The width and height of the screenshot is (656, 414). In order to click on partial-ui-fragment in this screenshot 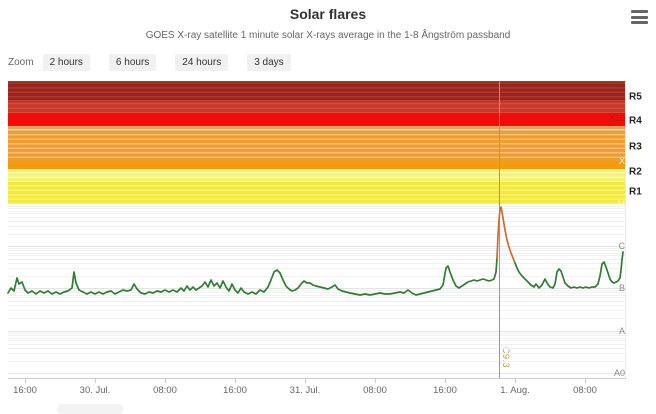, I will do `click(90, 409)`.